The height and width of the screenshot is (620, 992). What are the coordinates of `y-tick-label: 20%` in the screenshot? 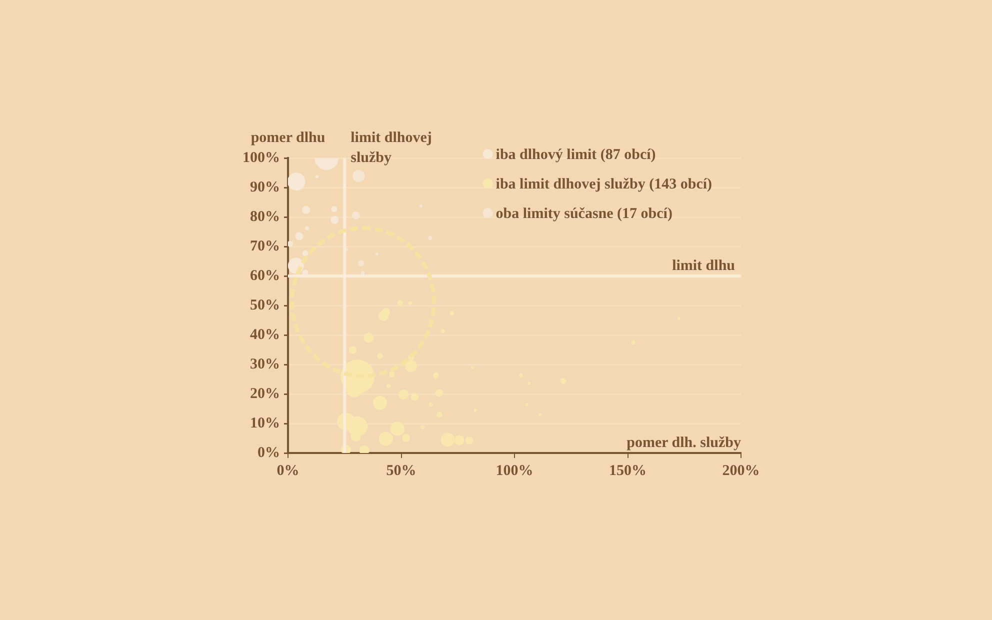 It's located at (265, 394).